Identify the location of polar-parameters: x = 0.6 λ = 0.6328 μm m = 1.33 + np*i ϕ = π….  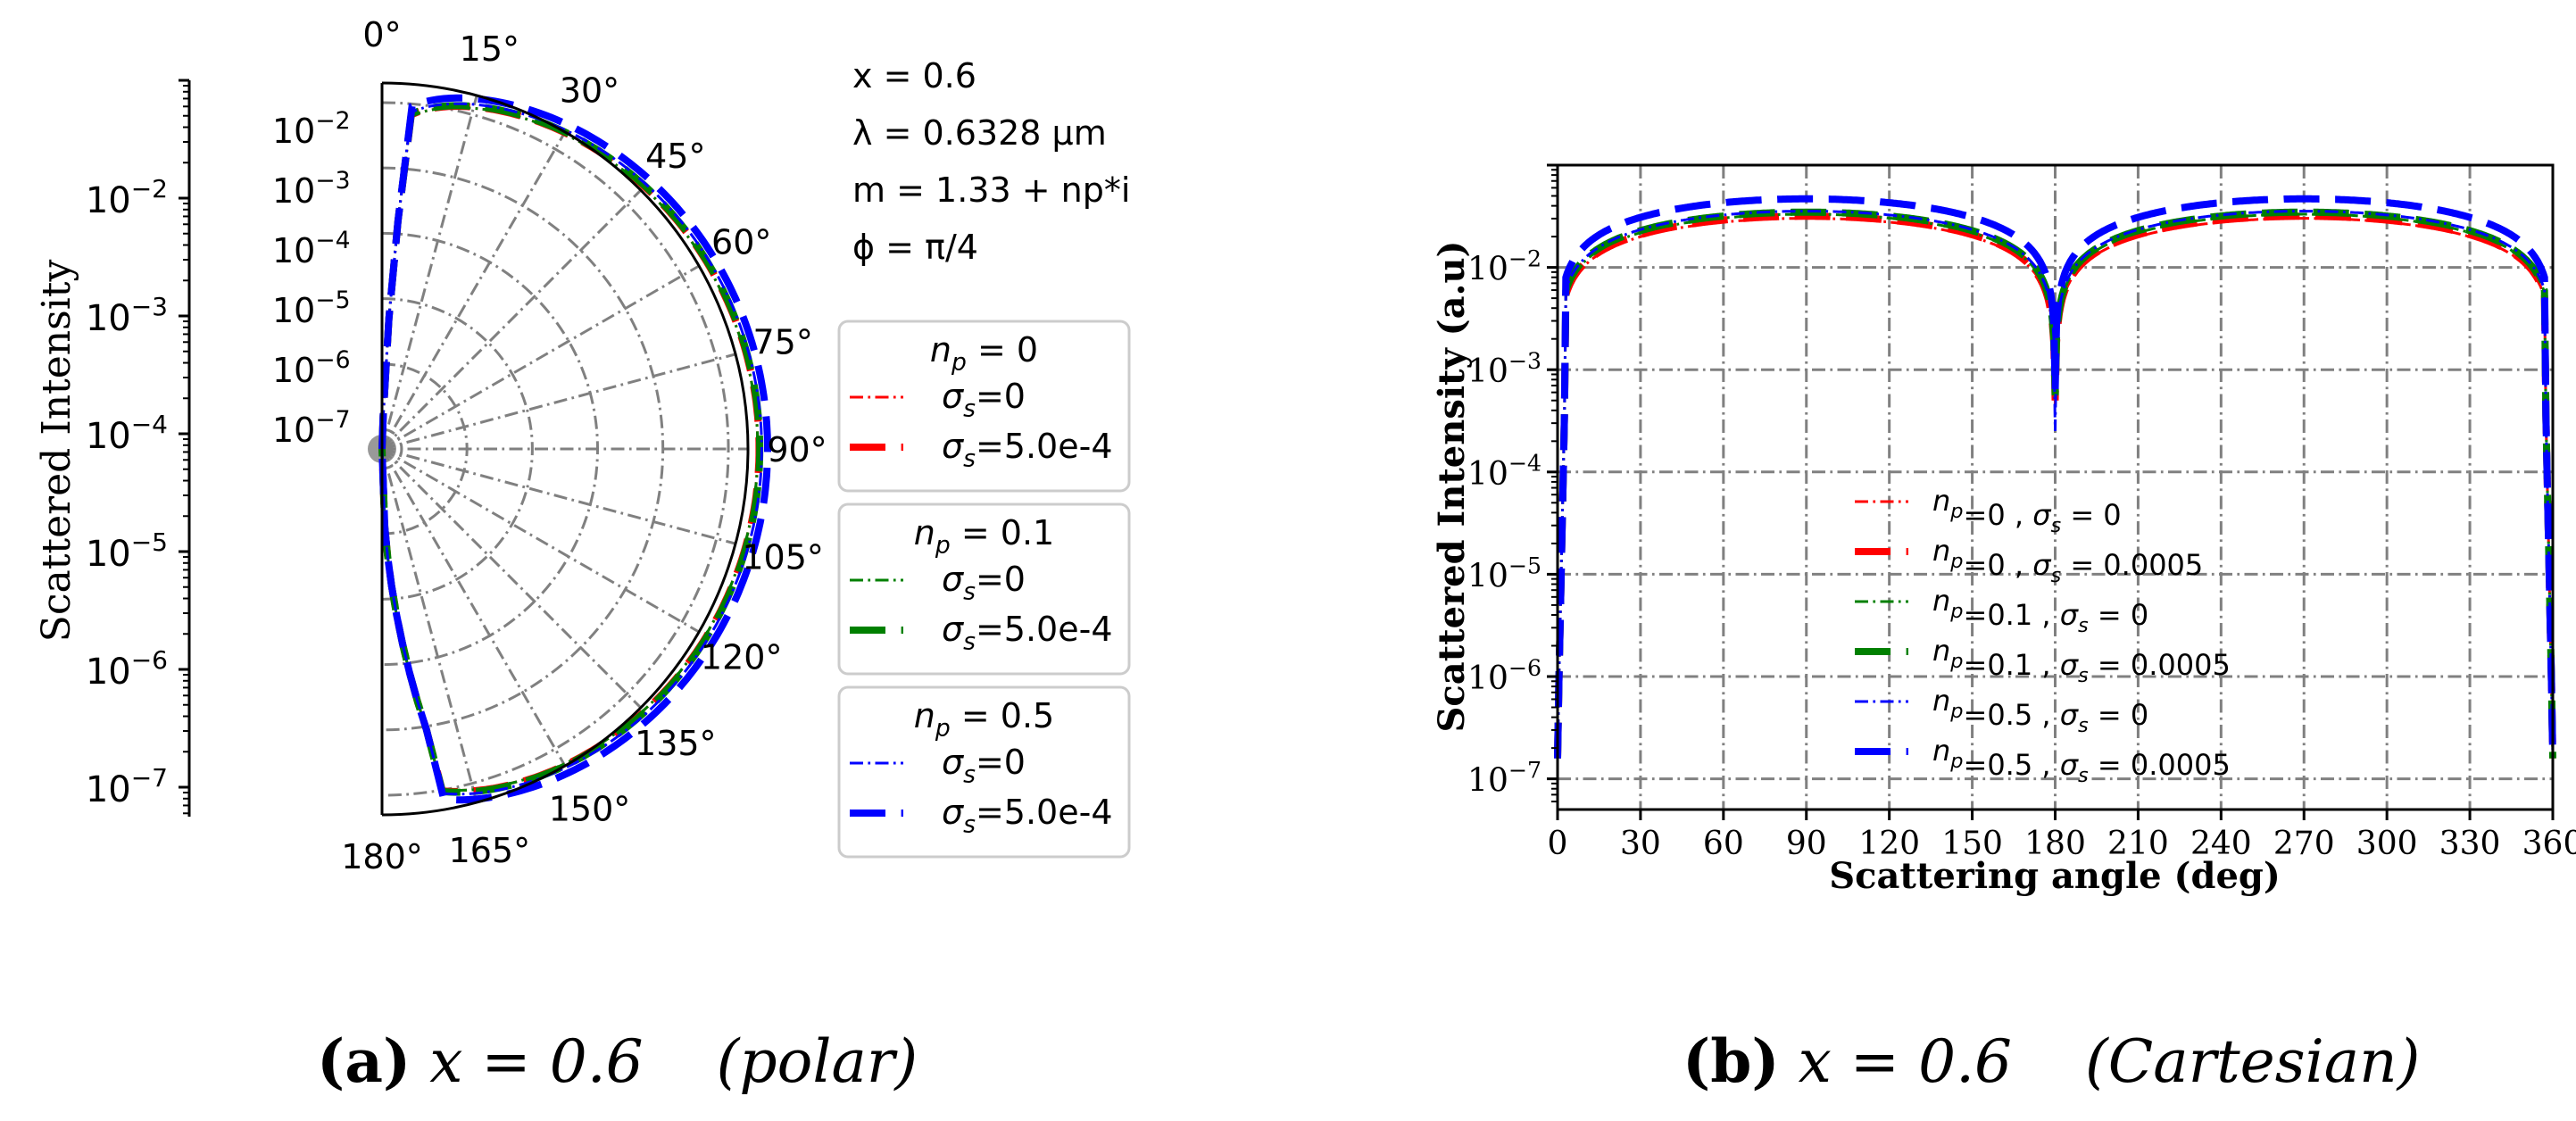
(991, 161).